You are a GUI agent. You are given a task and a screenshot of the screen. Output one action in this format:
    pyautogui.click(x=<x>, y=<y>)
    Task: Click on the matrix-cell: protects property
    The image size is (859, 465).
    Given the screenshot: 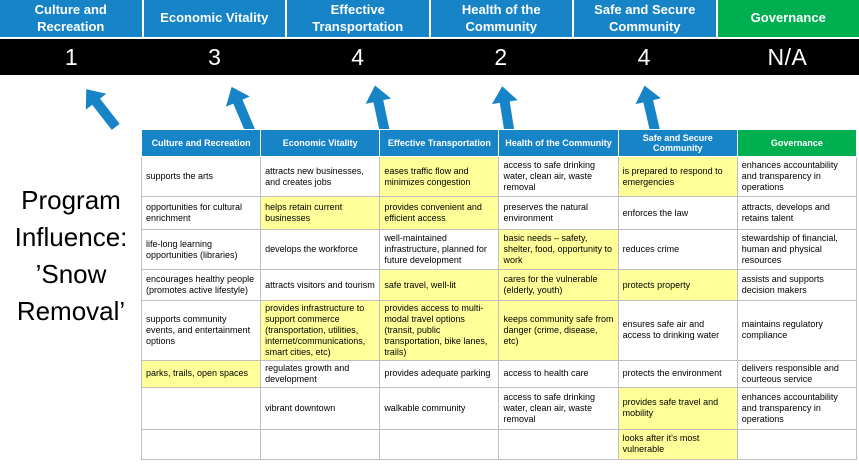 What is the action you would take?
    pyautogui.click(x=677, y=285)
    